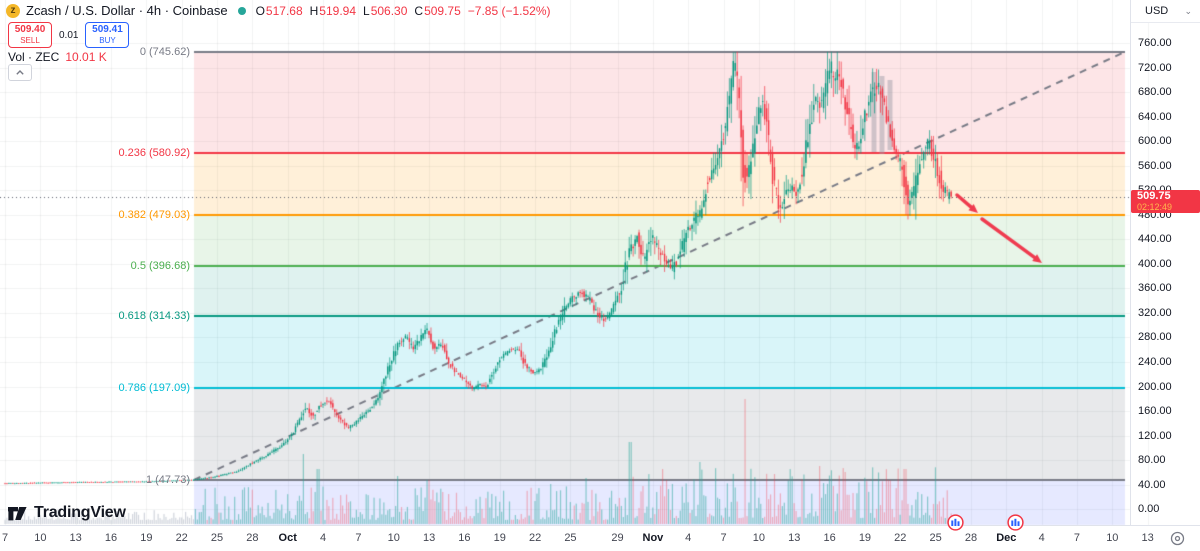 The width and height of the screenshot is (1200, 551). What do you see at coordinates (337, 10) in the screenshot?
I see `high-value: 519.94` at bounding box center [337, 10].